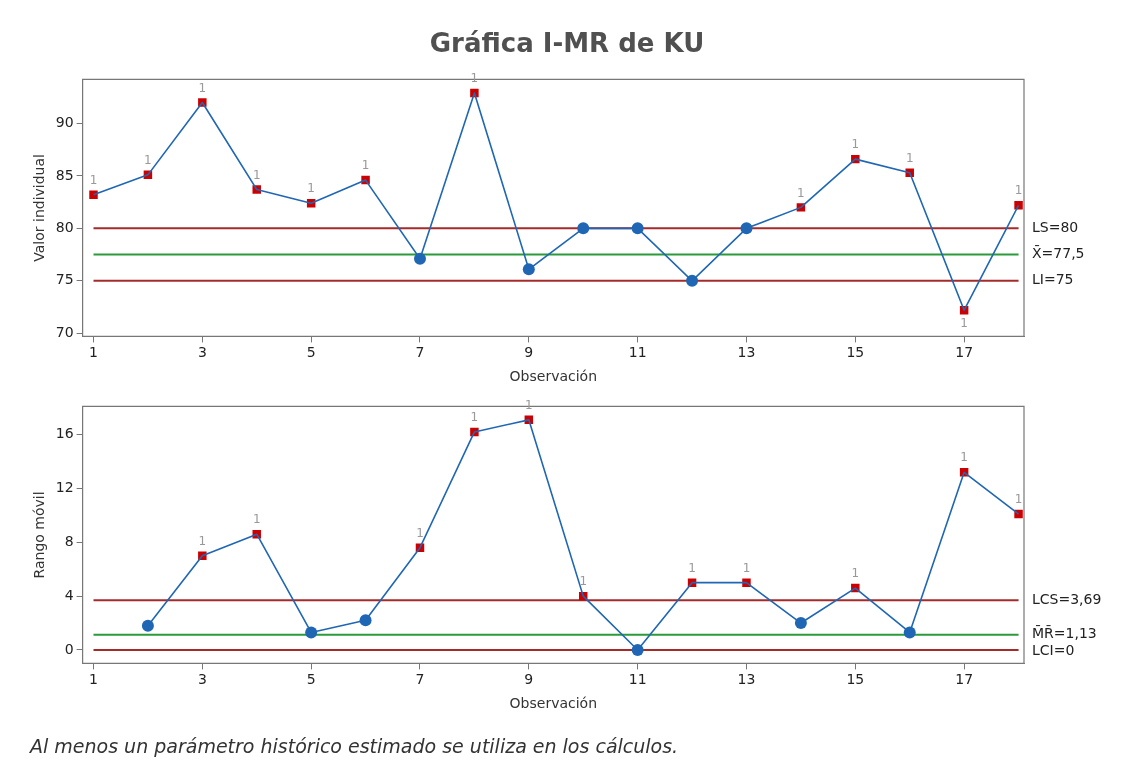 The height and width of the screenshot is (765, 1134). I want to click on text: Al menos un parámetro histórico estimado se utiliza en los cálculos., so click(354, 746).